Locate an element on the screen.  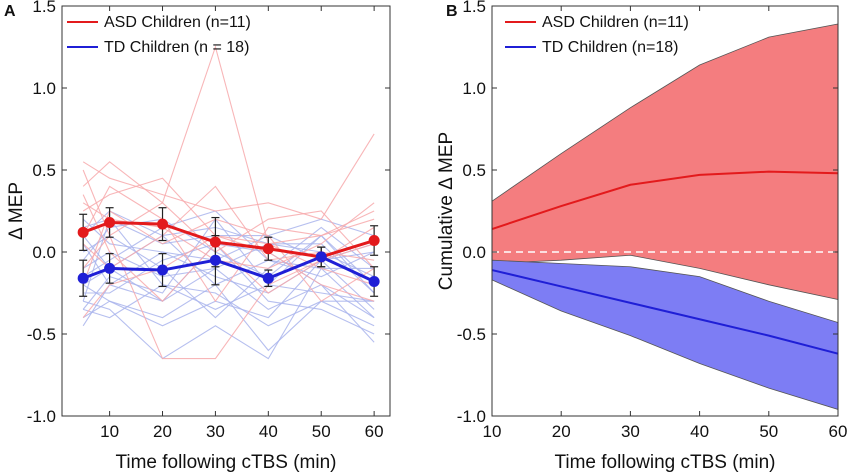
panel-b-y-label: Cumulative Δ MEP is located at coordinates (446, 211).